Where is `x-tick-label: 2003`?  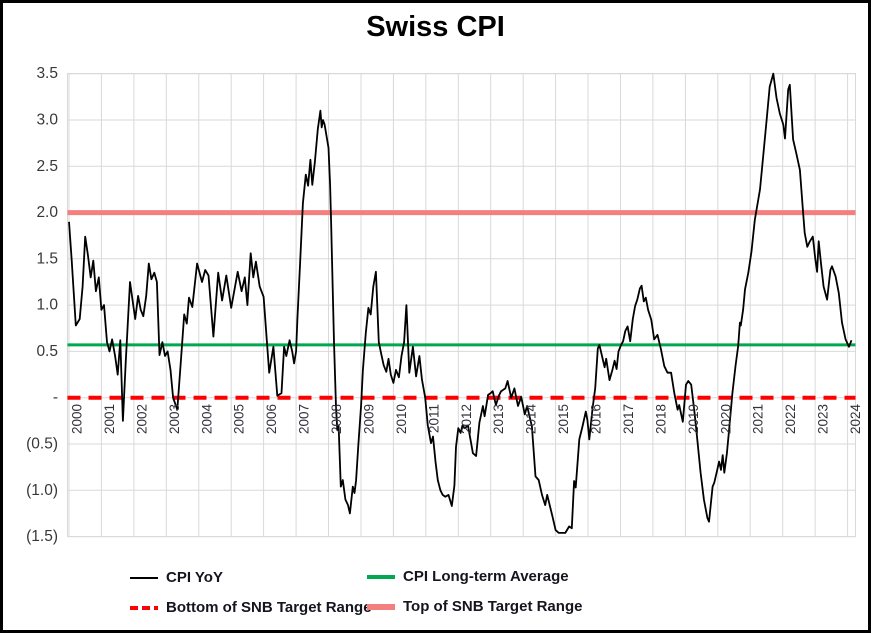 x-tick-label: 2003 is located at coordinates (174, 419).